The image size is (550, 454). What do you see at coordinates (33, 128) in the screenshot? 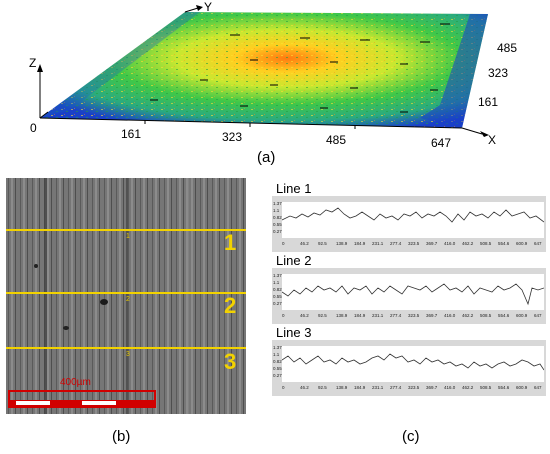
I see `x-tick-0: 0` at bounding box center [33, 128].